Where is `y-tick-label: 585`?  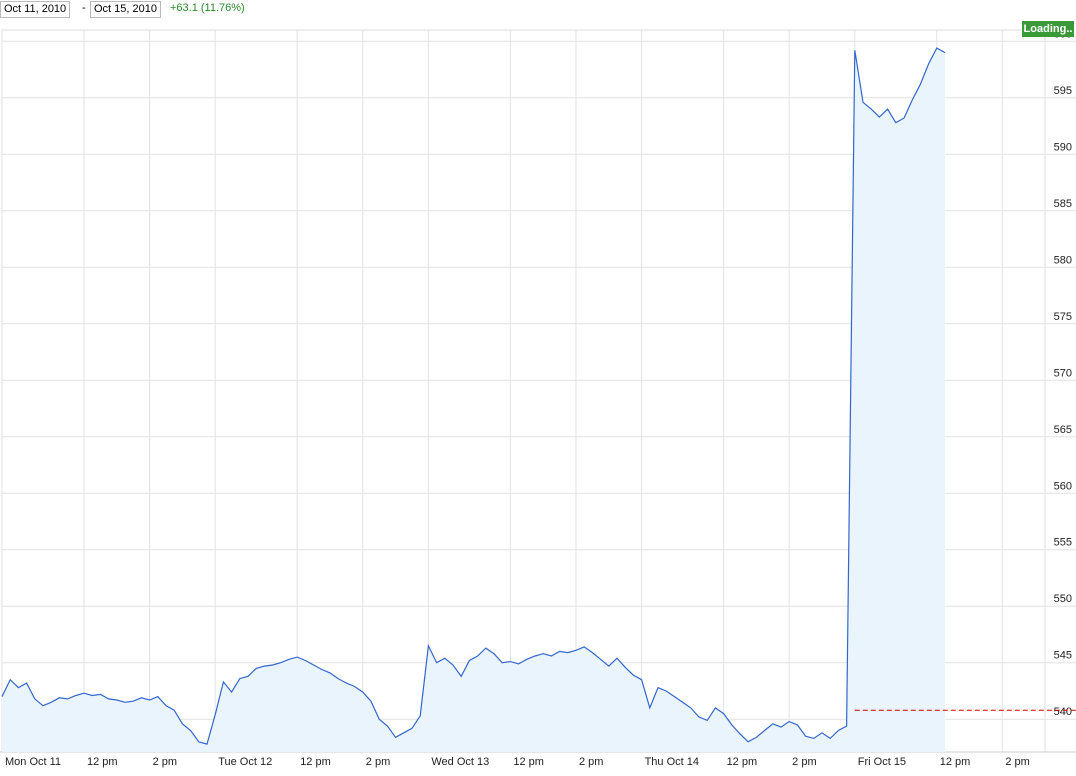 y-tick-label: 585 is located at coordinates (1063, 204).